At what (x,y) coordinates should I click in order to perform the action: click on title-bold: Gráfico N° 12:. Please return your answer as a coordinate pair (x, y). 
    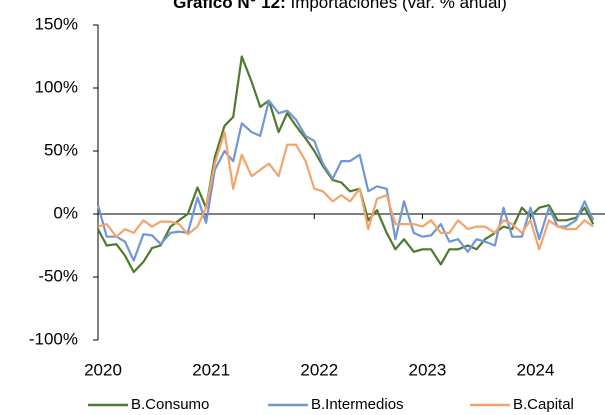
    Looking at the image, I should click on (229, 6).